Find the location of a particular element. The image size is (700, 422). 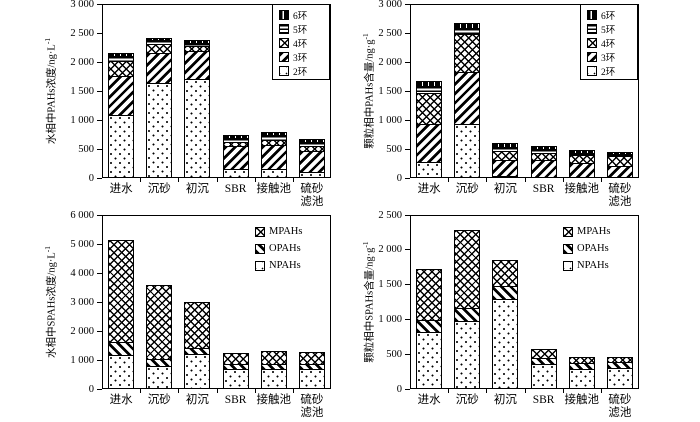

legend-label: 5环 is located at coordinates (608, 31).